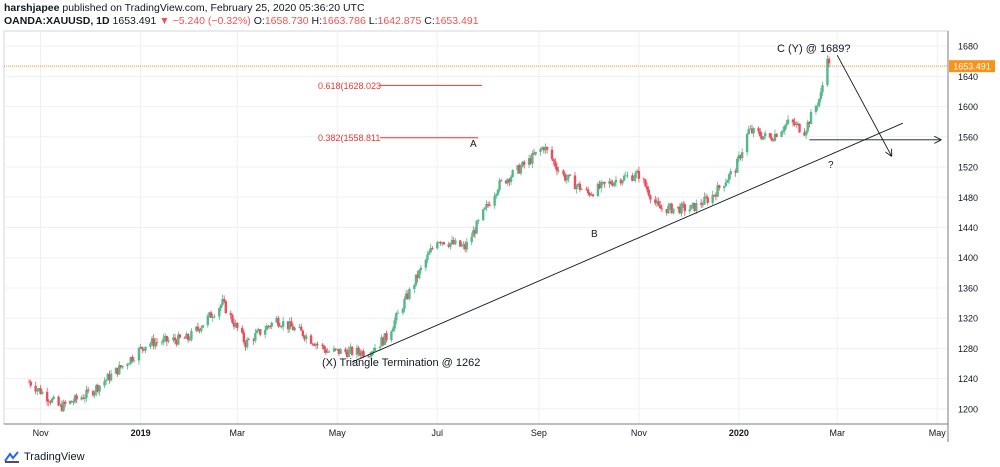 The height and width of the screenshot is (467, 1000). I want to click on x-tick-label: May, so click(338, 433).